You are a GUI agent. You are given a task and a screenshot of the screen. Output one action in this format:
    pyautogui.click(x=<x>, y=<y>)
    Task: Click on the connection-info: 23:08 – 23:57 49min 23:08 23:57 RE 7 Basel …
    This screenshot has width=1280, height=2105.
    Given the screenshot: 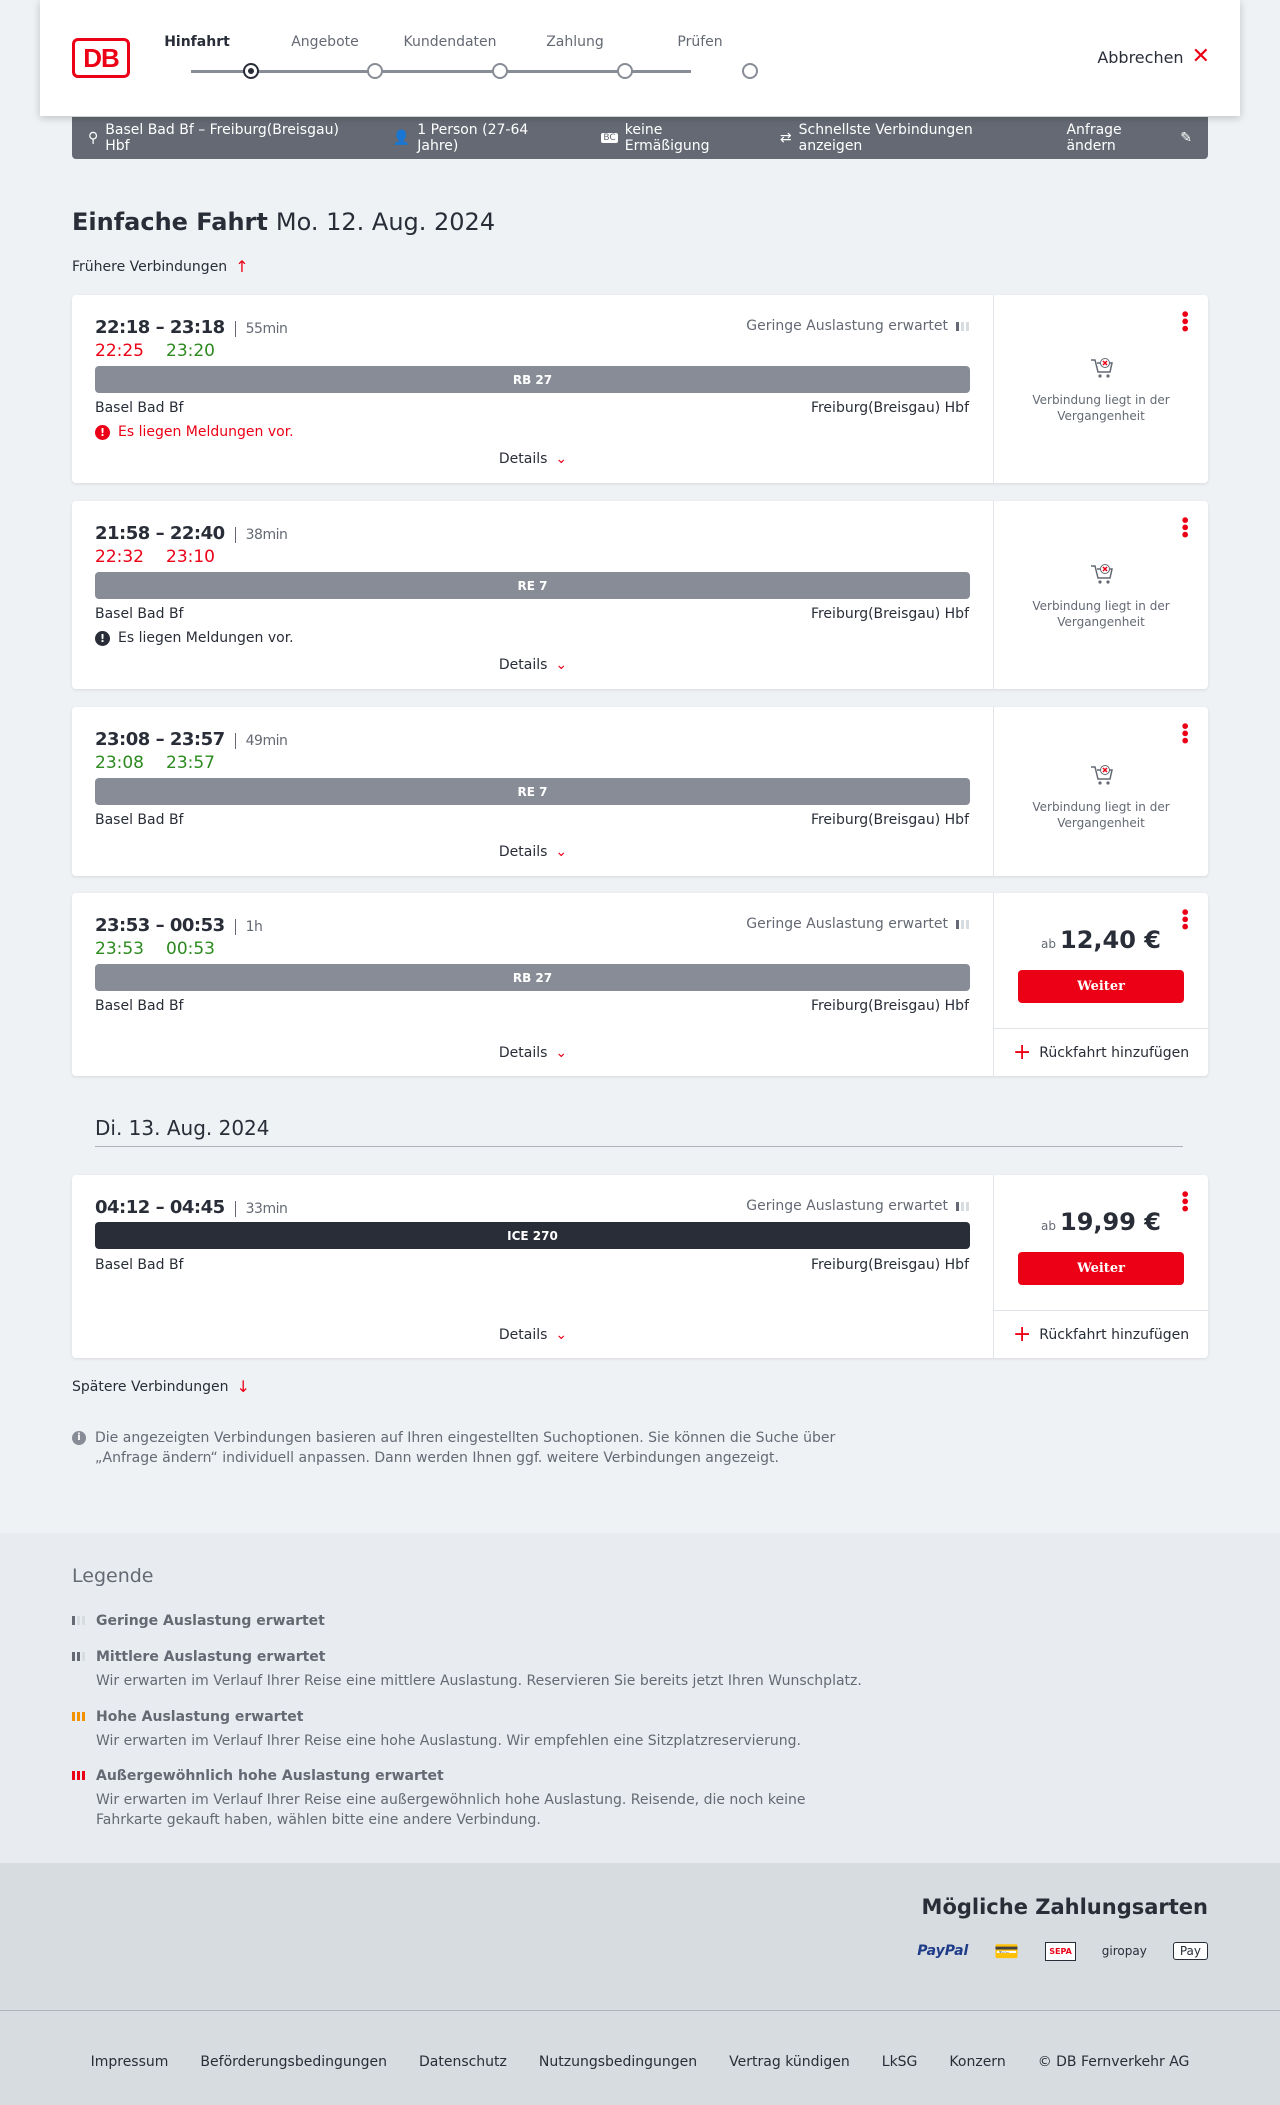 What is the action you would take?
    pyautogui.click(x=533, y=791)
    